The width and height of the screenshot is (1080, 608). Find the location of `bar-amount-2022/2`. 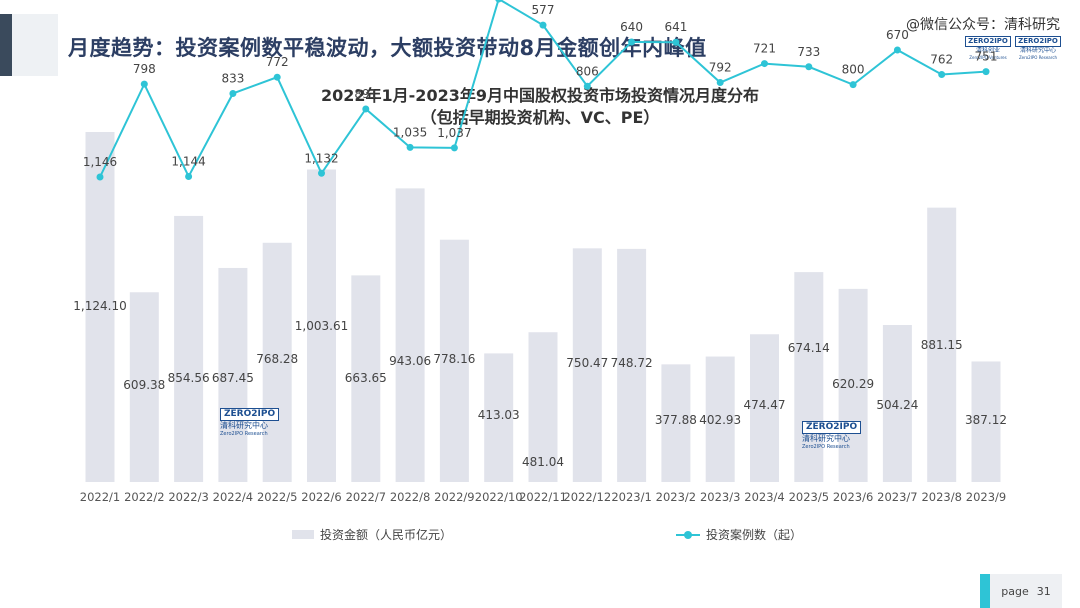

bar-amount-2022/2 is located at coordinates (144, 387).